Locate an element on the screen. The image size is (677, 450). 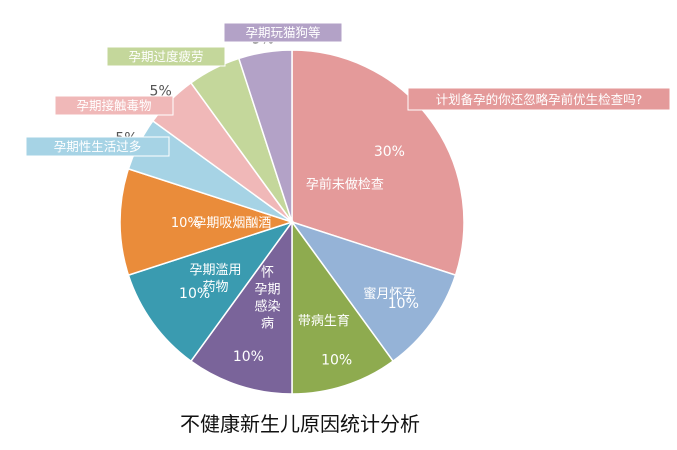
slice-name: 怀孕期感染病 is located at coordinates (268, 299).